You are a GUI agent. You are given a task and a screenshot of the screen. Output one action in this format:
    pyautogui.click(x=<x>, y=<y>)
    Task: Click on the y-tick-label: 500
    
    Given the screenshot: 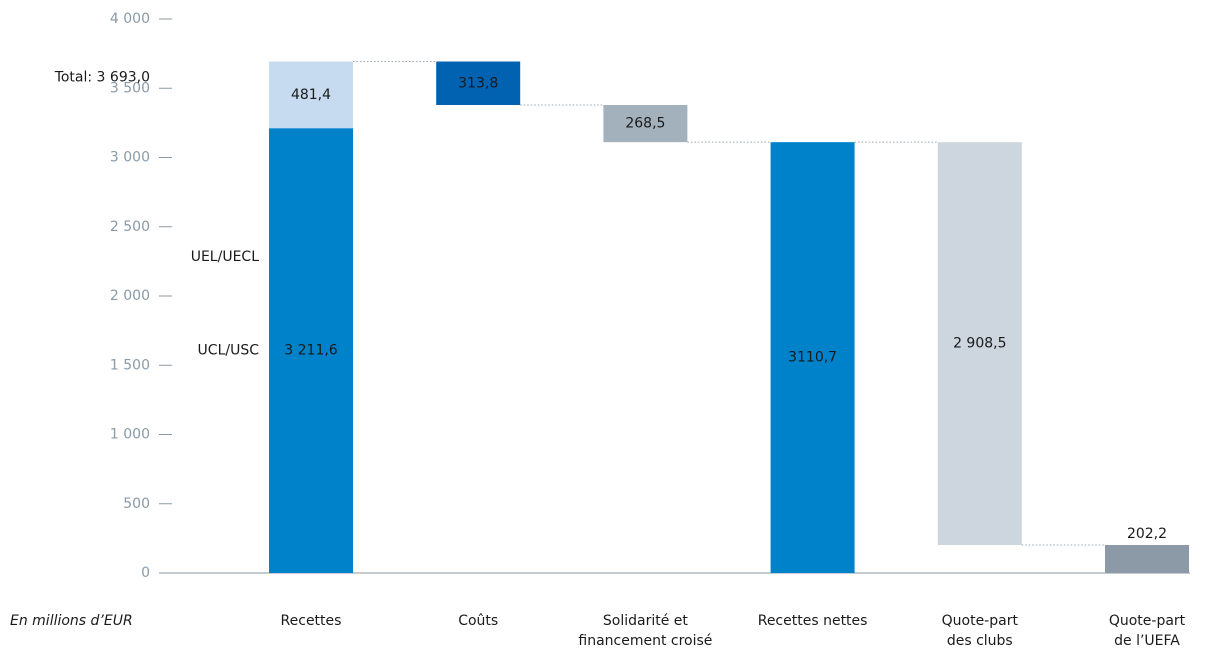 What is the action you would take?
    pyautogui.click(x=136, y=504)
    